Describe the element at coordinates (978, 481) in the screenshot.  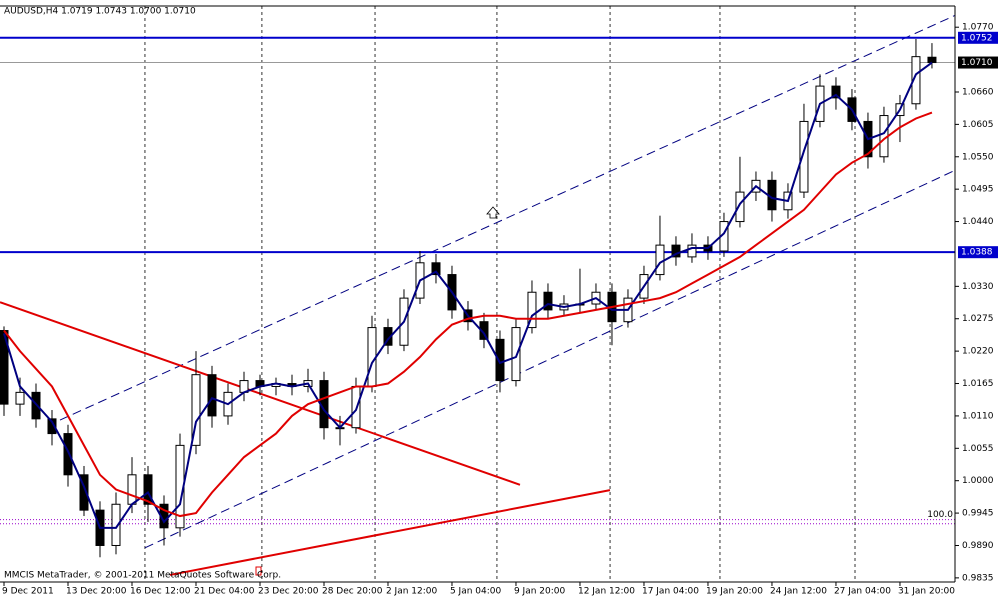
I see `y-tick-label: 1.0000` at that location.